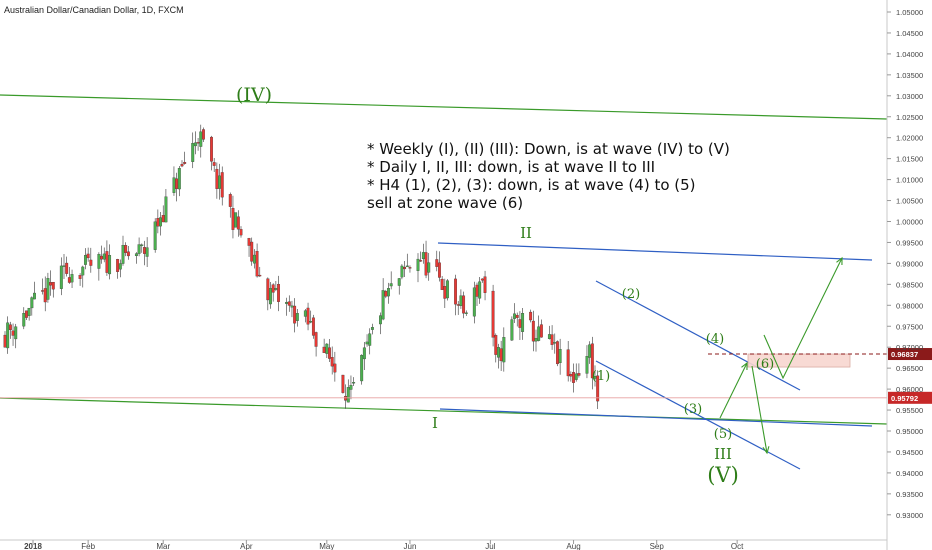  Describe the element at coordinates (254, 95) in the screenshot. I see `wave-label-iv: (IV)` at that location.